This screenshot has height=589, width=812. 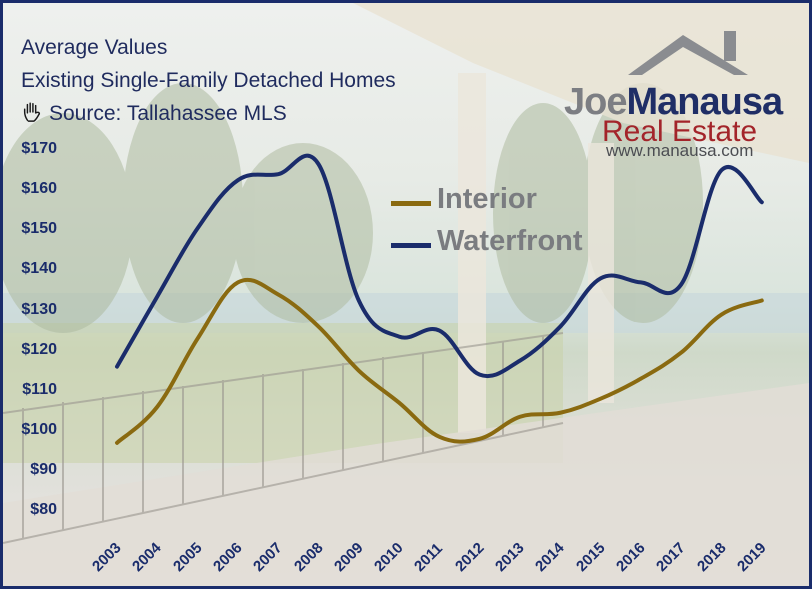 I want to click on company-logo: JoeManausa Real Estate www.manausa.com, so click(x=678, y=93).